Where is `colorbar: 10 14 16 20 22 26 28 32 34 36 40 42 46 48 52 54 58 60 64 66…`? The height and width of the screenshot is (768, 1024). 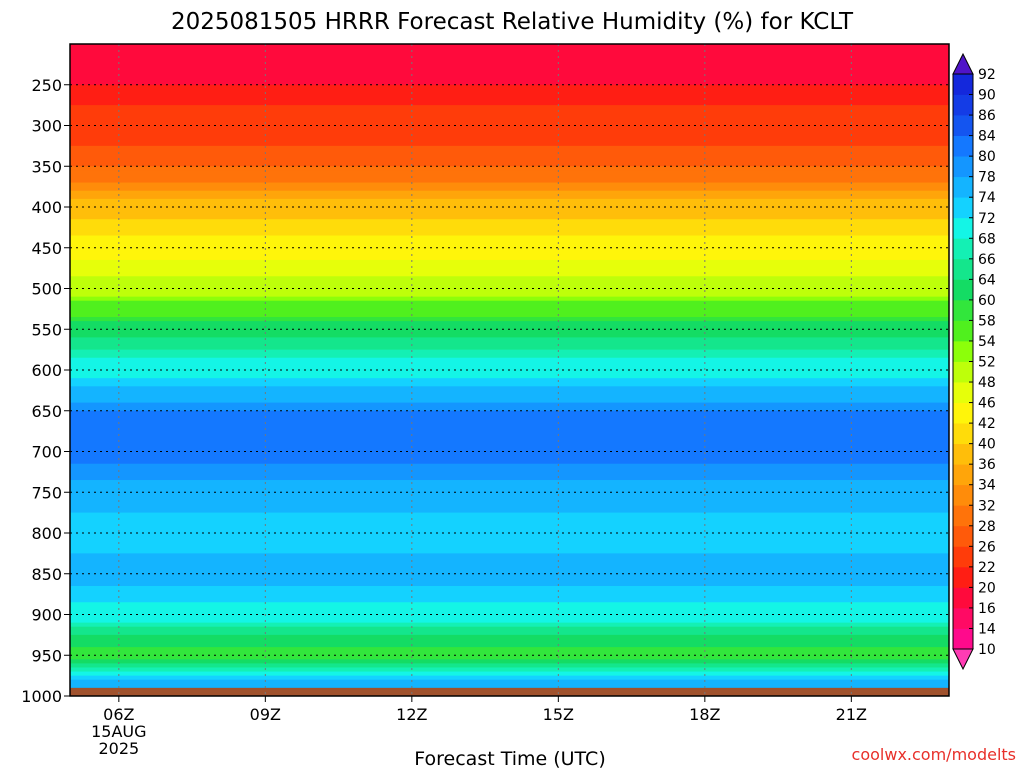 colorbar: 10 14 16 20 22 26 28 32 34 36 40 42 46 48 52 54 58 60 64 66… is located at coordinates (974, 361).